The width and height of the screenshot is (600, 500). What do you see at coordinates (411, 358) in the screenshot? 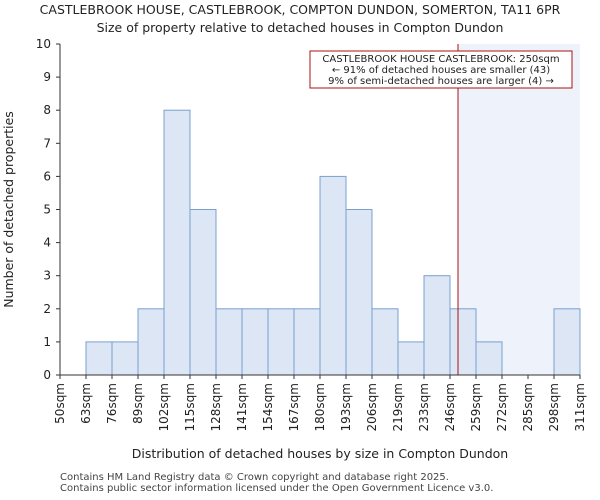
I see `bar-219sqm` at bounding box center [411, 358].